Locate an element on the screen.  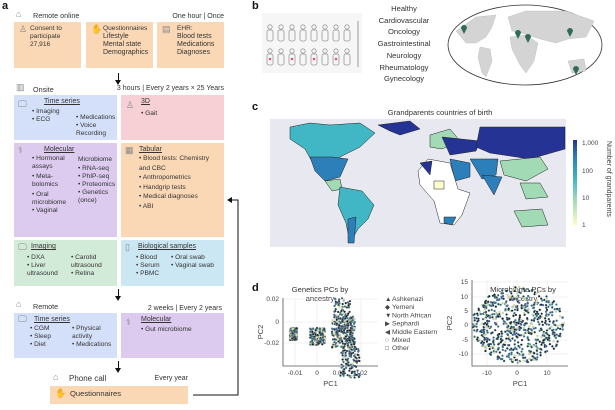
item: Meta-bolomics is located at coordinates (53, 181).